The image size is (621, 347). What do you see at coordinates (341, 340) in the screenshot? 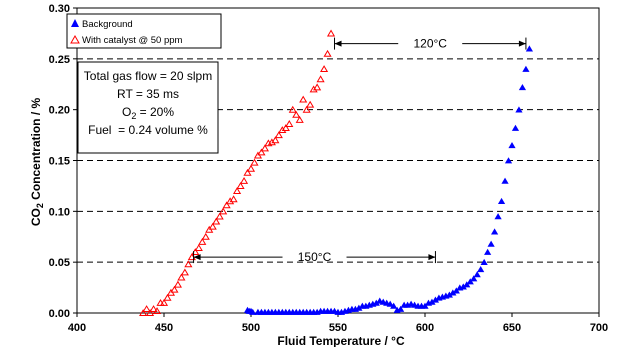
I see `x-axis-label: Fluid Temperature / °C` at bounding box center [341, 340].